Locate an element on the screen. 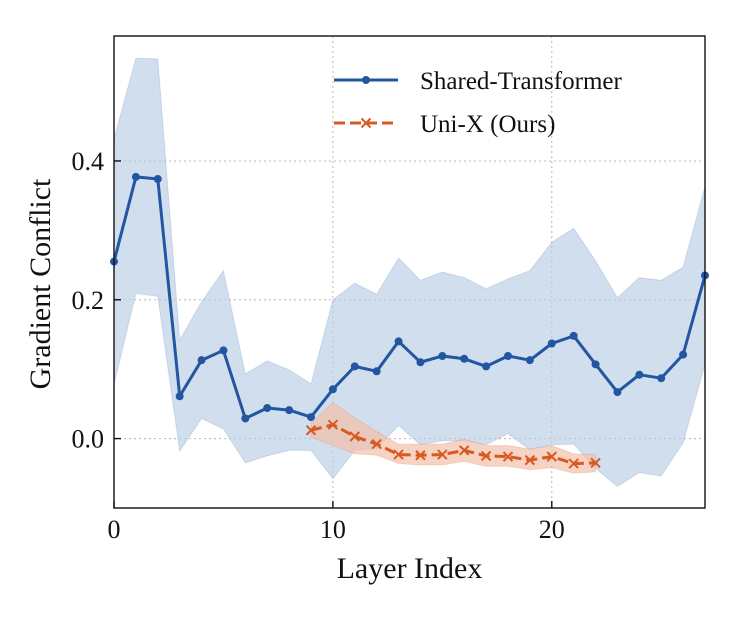 This screenshot has width=750, height=622. legend-label-shared-transformer: Shared-Transformer is located at coordinates (521, 81).